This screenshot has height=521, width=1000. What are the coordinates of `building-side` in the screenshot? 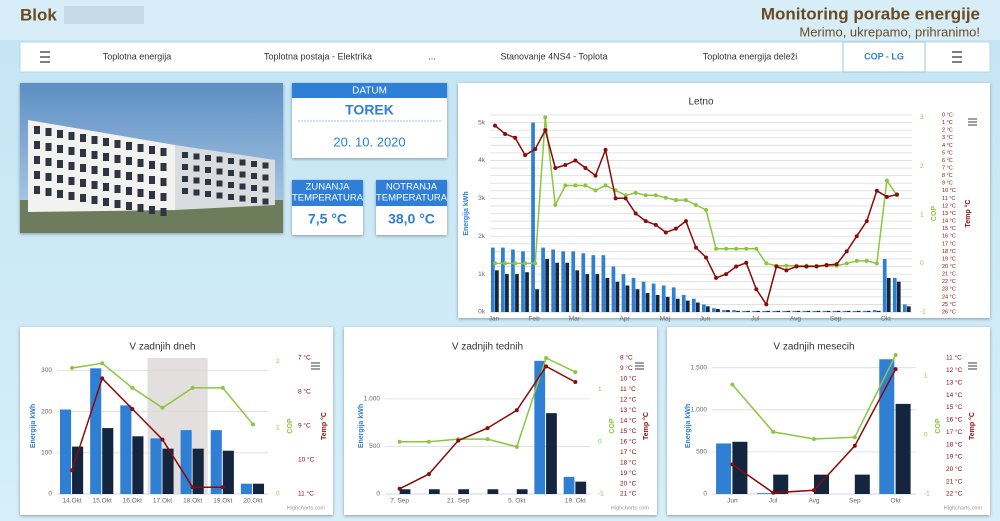 It's located at (225, 177).